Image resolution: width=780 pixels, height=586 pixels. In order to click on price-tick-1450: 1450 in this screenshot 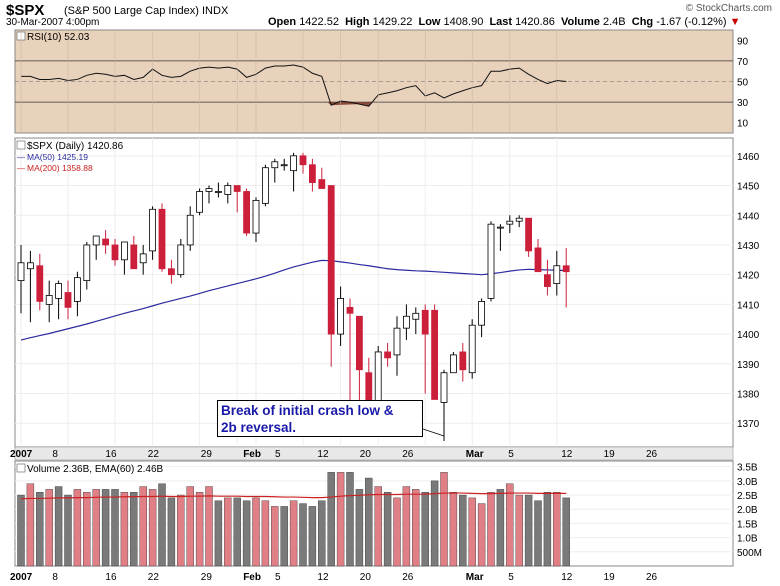, I will do `click(748, 187)`.